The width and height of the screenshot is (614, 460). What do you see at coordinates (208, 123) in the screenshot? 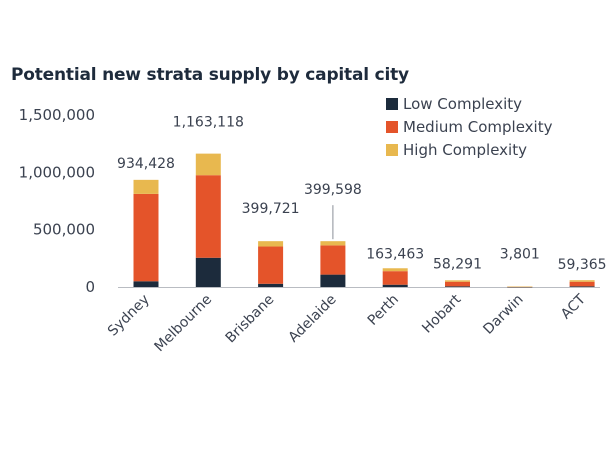
I see `data-label-total: 1,163,118` at bounding box center [208, 123].